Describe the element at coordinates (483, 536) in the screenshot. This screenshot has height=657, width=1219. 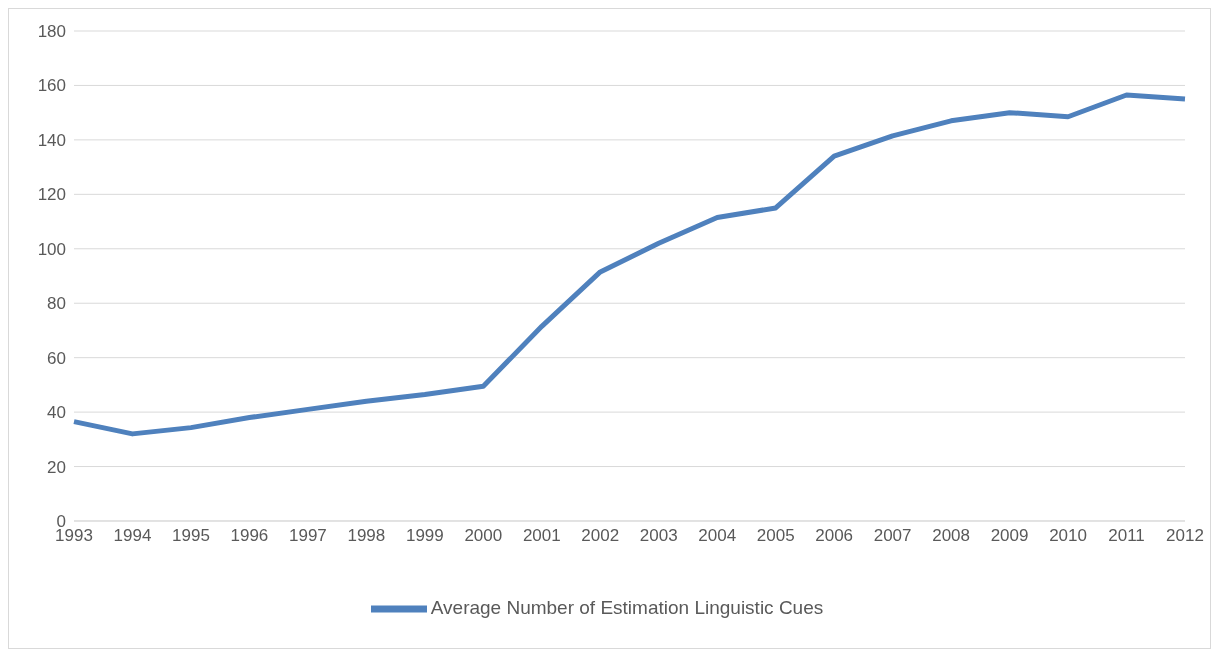
I see `x-tick-label: 2000` at that location.